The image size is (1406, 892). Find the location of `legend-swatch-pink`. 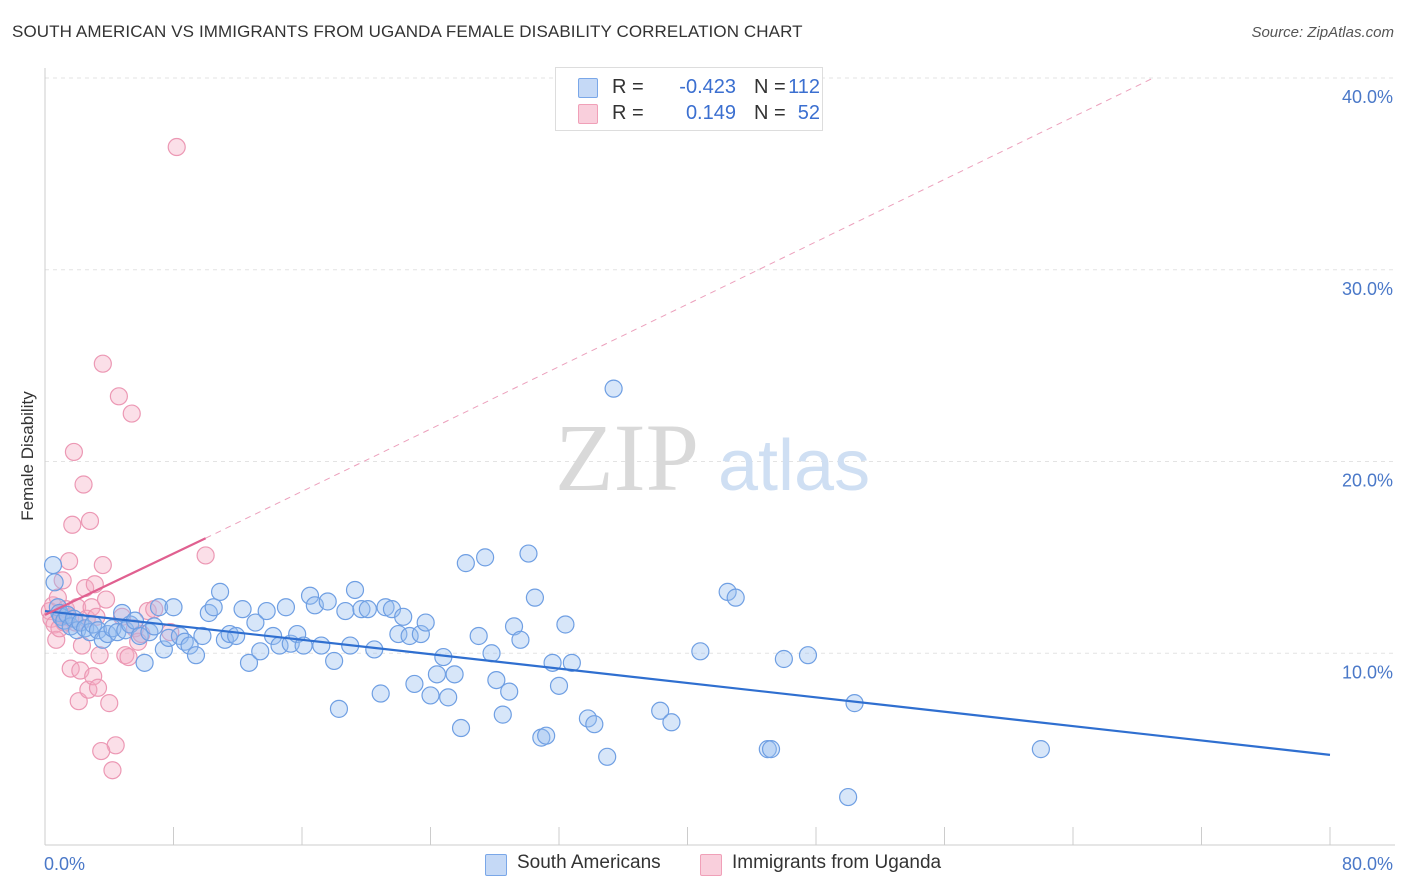

legend-swatch-pink is located at coordinates (588, 114).